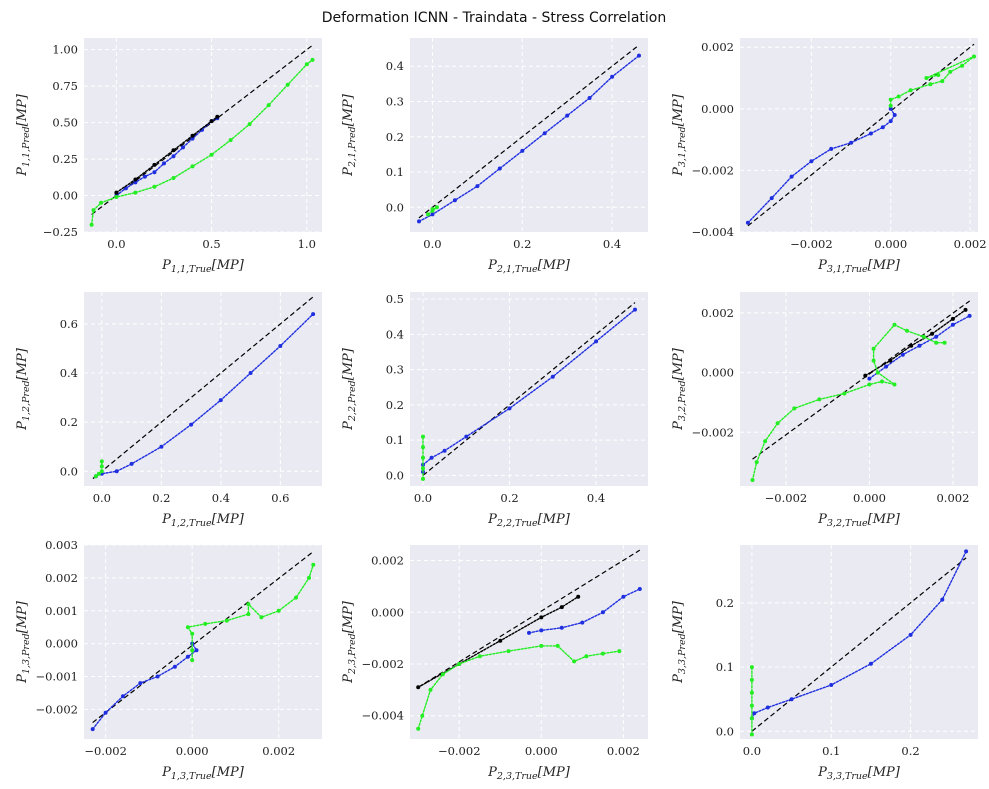  What do you see at coordinates (596, 498) in the screenshot?
I see `x-tick-label: 0.4` at bounding box center [596, 498].